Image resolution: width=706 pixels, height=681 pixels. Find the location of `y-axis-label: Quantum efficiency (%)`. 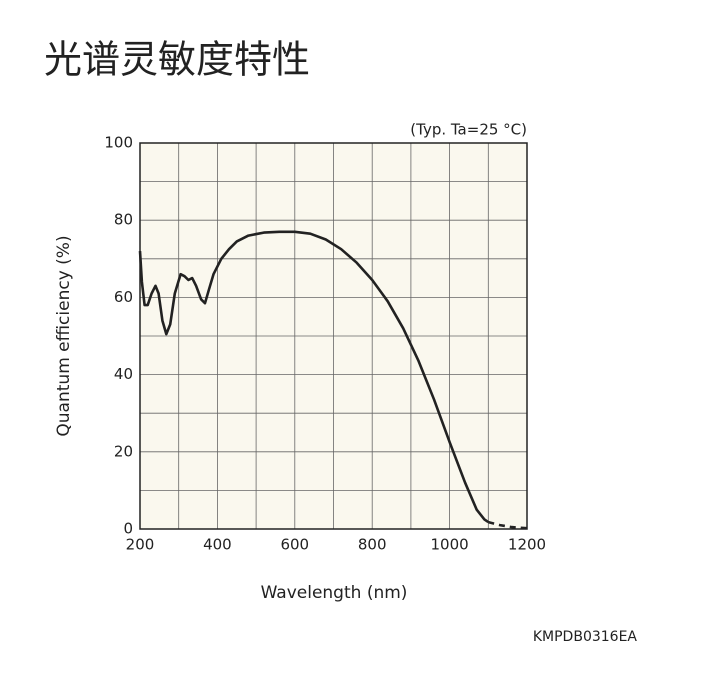

y-axis-label: Quantum efficiency (%) is located at coordinates (64, 335).